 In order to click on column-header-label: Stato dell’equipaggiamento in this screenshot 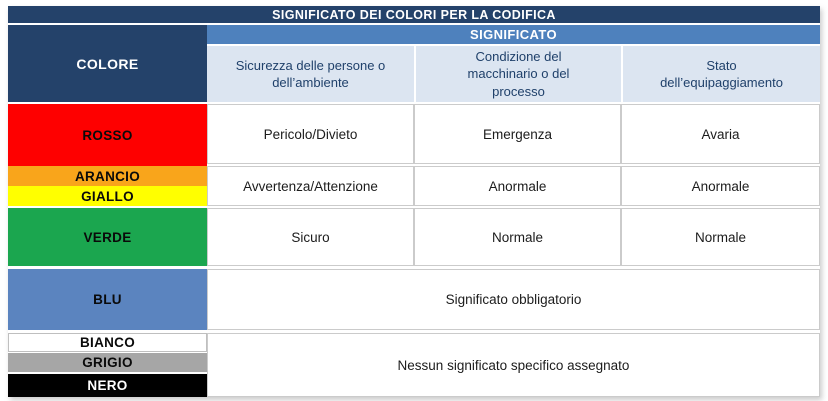, I will do `click(721, 73)`.